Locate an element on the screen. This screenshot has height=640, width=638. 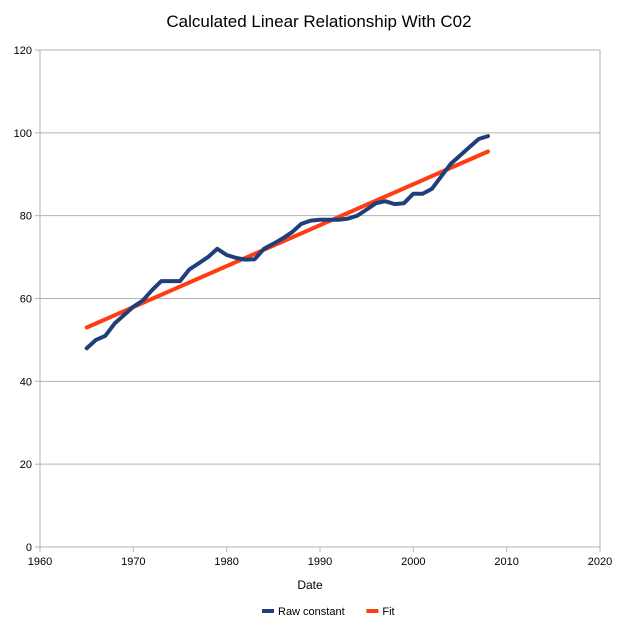
y-tick-label: 20 is located at coordinates (26, 465).